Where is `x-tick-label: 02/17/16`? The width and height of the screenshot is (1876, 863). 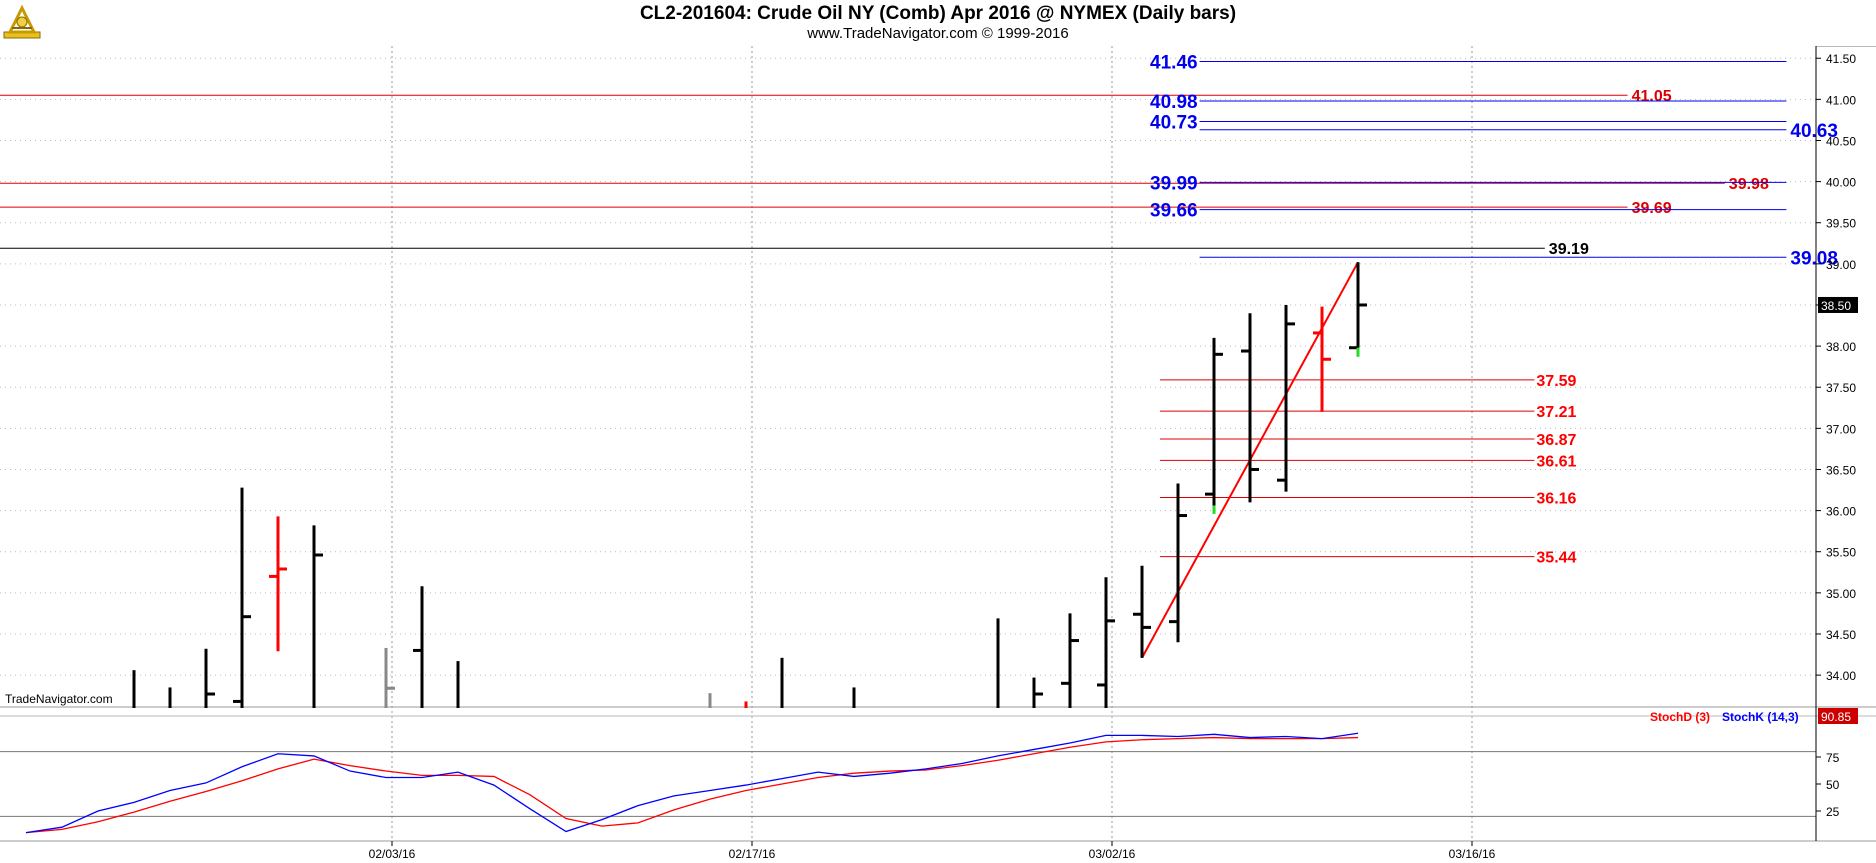 x-tick-label: 02/17/16 is located at coordinates (752, 854).